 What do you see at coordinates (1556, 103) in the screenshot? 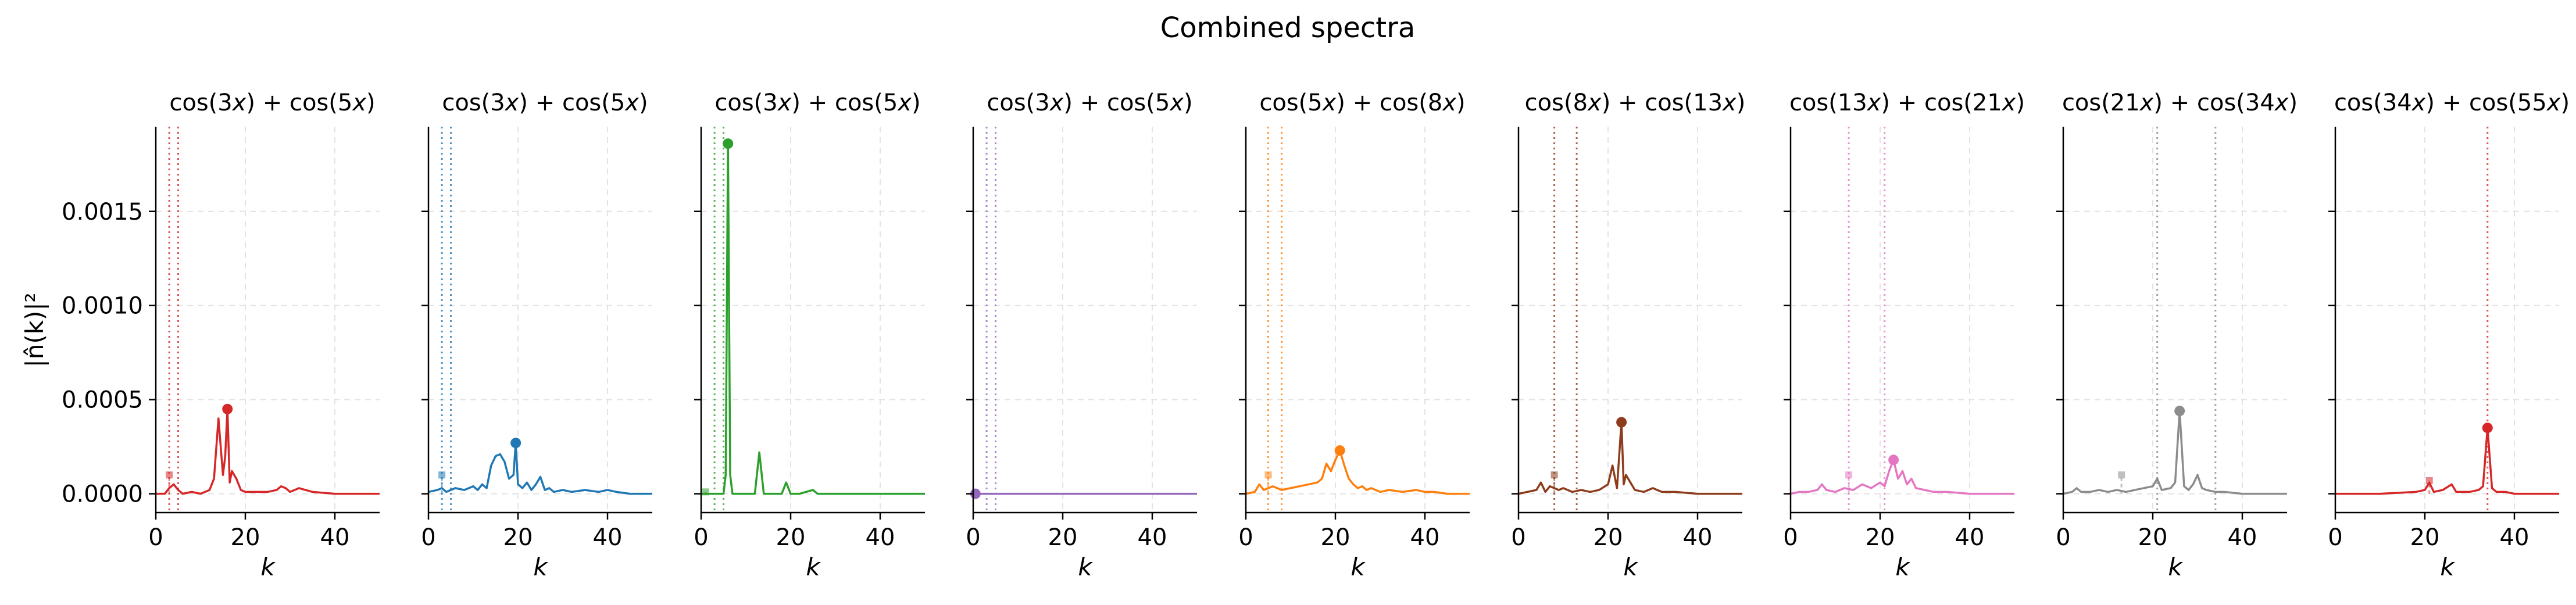
I see `subplot-title-part: cos(8` at bounding box center [1556, 103].